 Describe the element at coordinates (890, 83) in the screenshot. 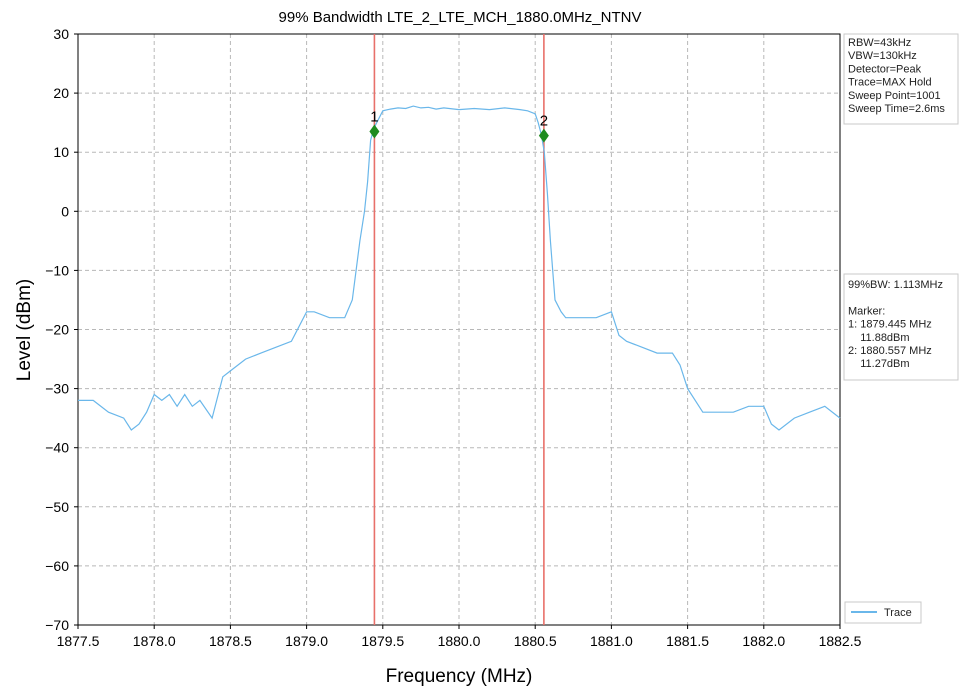

I see `info-line: Trace=MAX Hold` at that location.